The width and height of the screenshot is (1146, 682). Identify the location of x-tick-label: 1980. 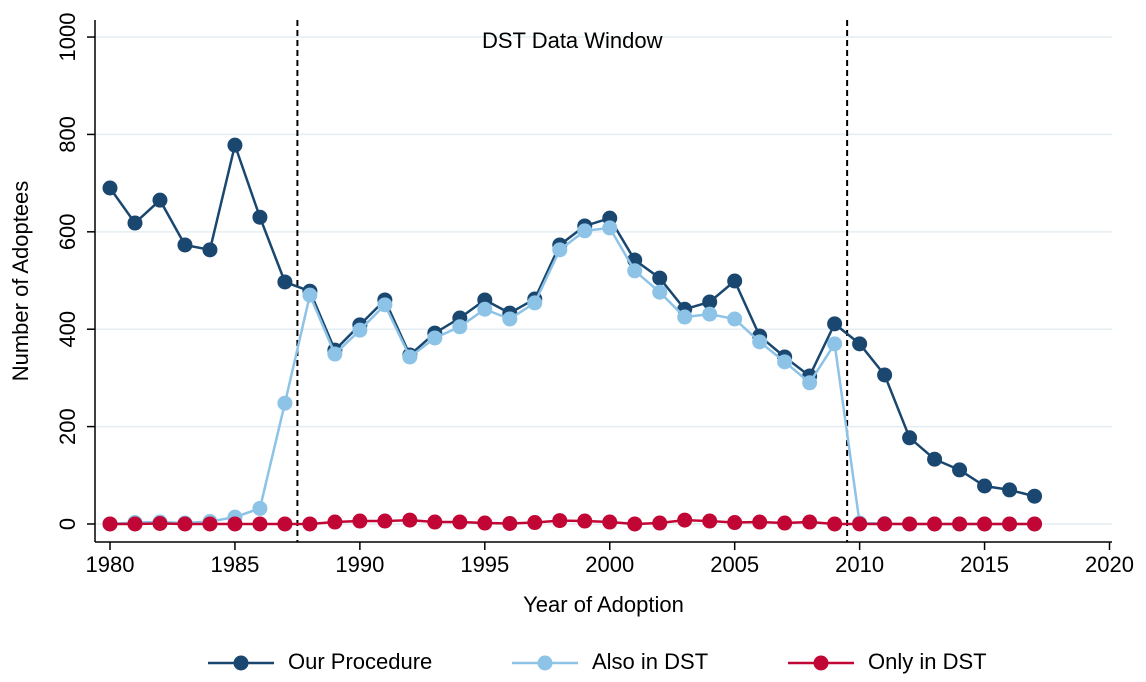
(110, 564).